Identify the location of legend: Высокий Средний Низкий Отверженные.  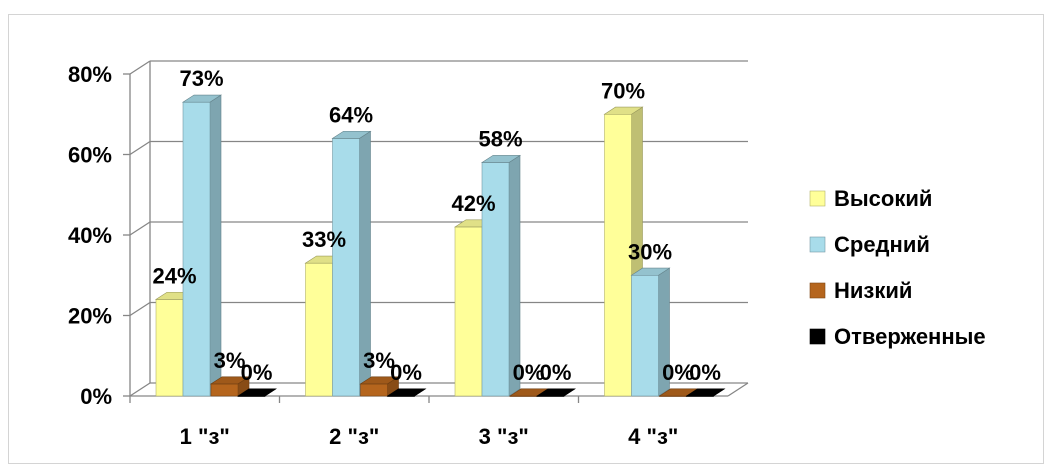
(897, 267).